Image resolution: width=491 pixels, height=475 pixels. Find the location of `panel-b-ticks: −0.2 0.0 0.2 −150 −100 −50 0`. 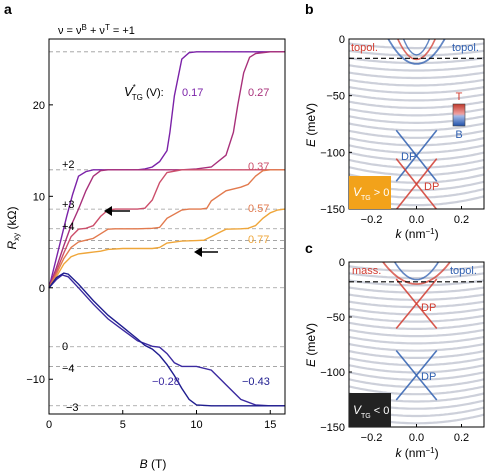

panel-b-ticks: −0.2 0.0 0.2 −150 −100 −50 0 is located at coordinates (394, 130).